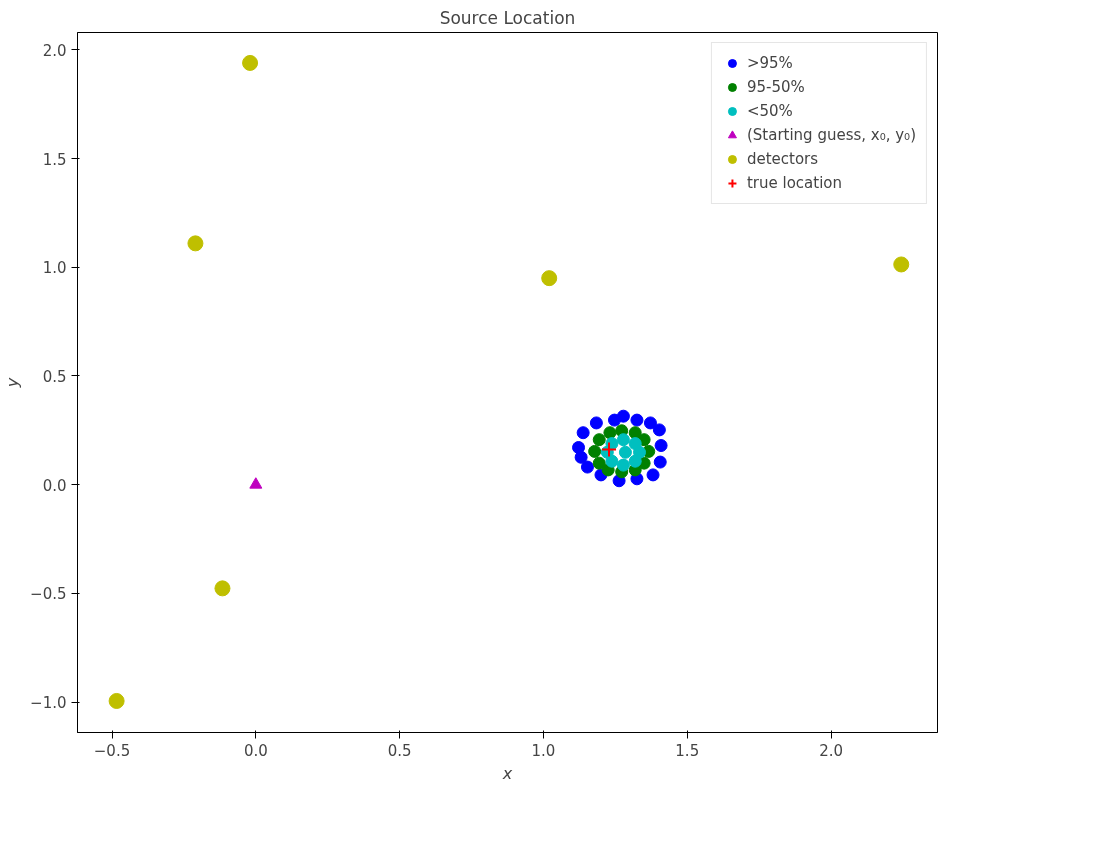  Describe the element at coordinates (13, 383) in the screenshot. I see `y-axis-title: y` at that location.